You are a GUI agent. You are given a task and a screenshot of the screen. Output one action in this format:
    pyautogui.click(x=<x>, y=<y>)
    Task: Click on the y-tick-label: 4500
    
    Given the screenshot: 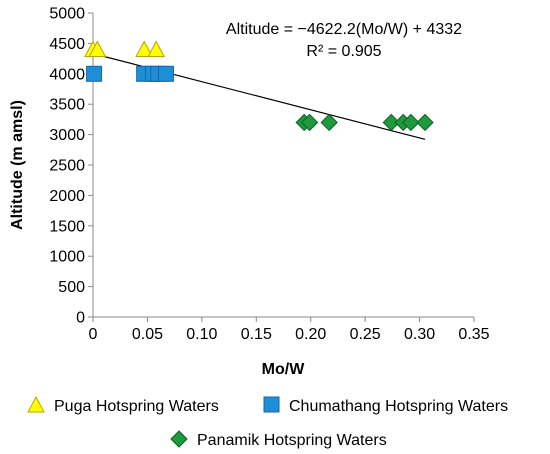 What is the action you would take?
    pyautogui.click(x=67, y=44)
    